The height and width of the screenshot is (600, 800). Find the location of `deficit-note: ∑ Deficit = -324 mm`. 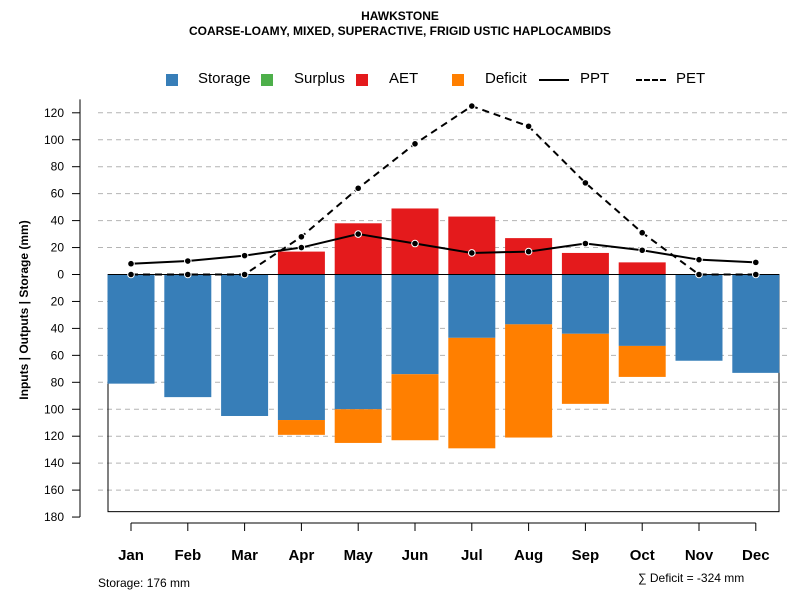

deficit-note: ∑ Deficit = -324 mm is located at coordinates (691, 578).